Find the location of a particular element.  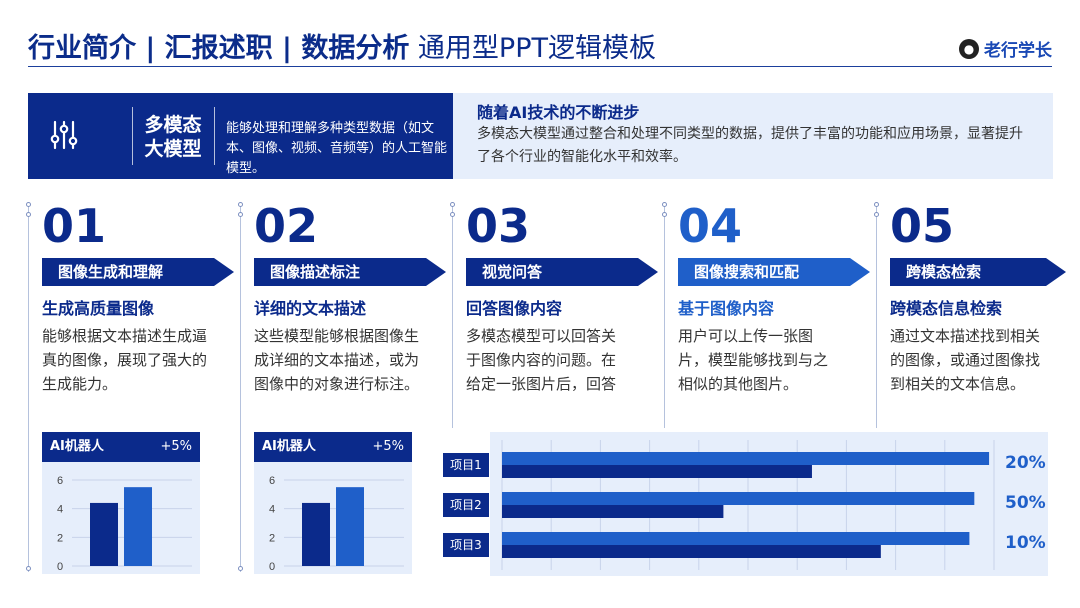

summary-title: 随着AI技术的不断进步 is located at coordinates (558, 112).